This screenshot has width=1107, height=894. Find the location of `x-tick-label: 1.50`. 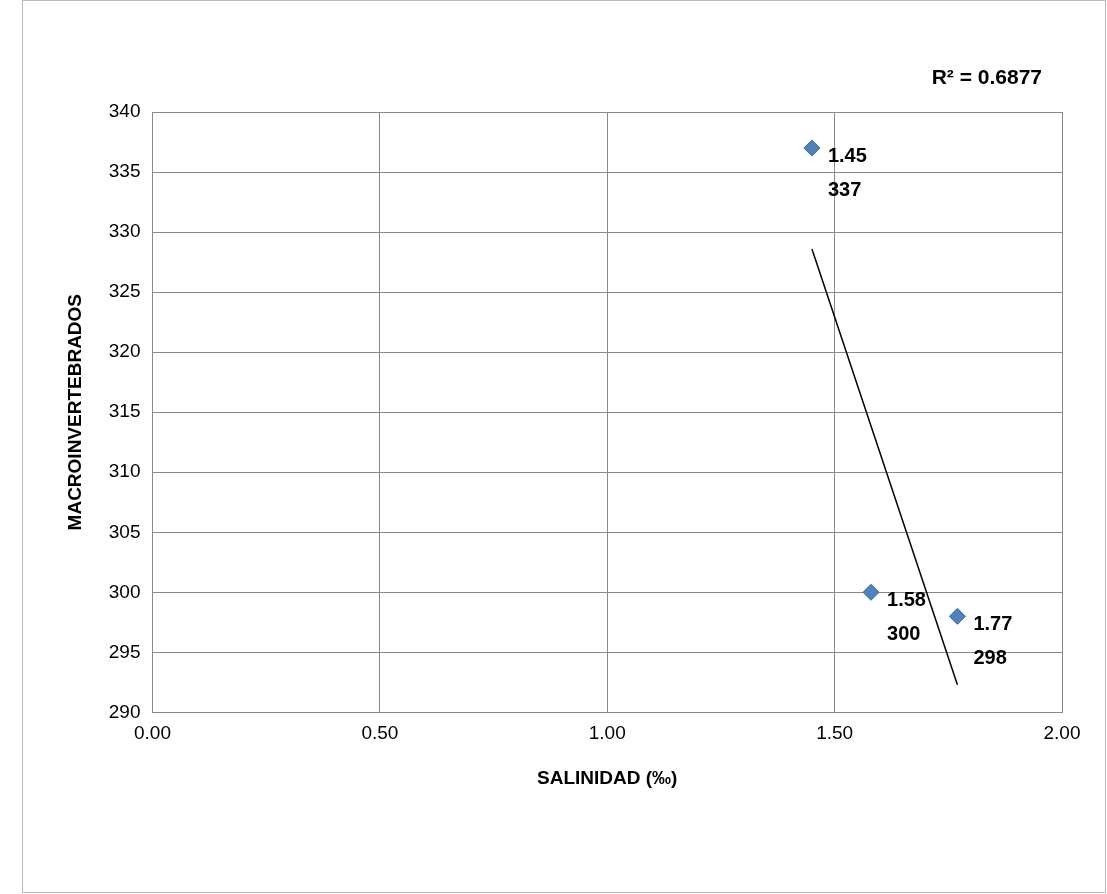

x-tick-label: 1.50 is located at coordinates (835, 733).